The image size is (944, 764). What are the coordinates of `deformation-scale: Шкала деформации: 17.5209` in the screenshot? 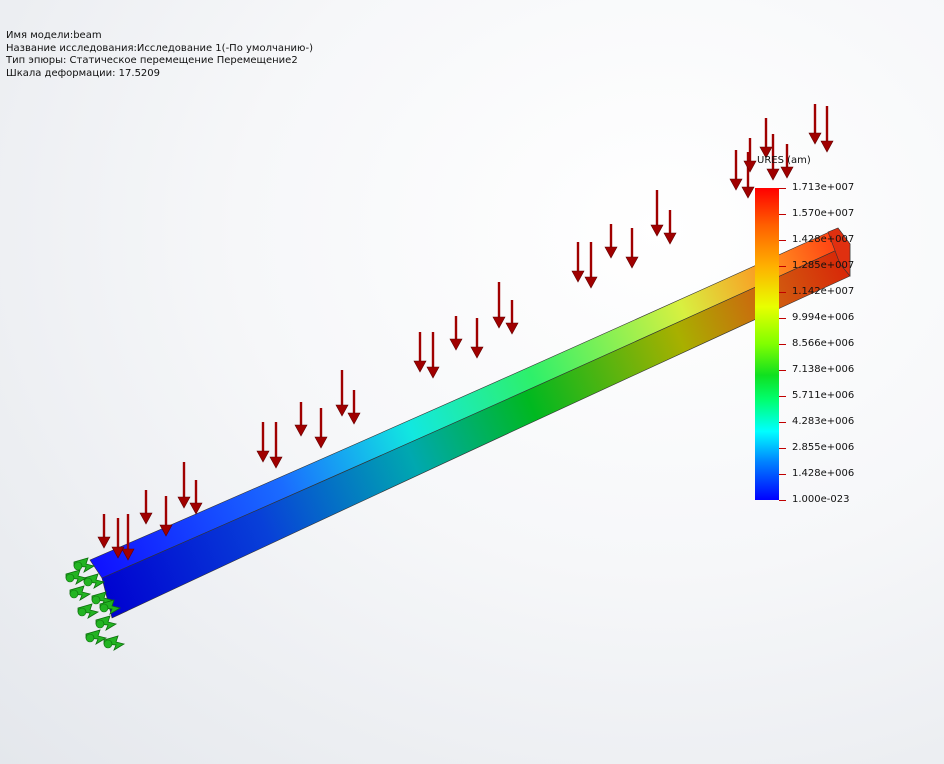 It's located at (83, 73).